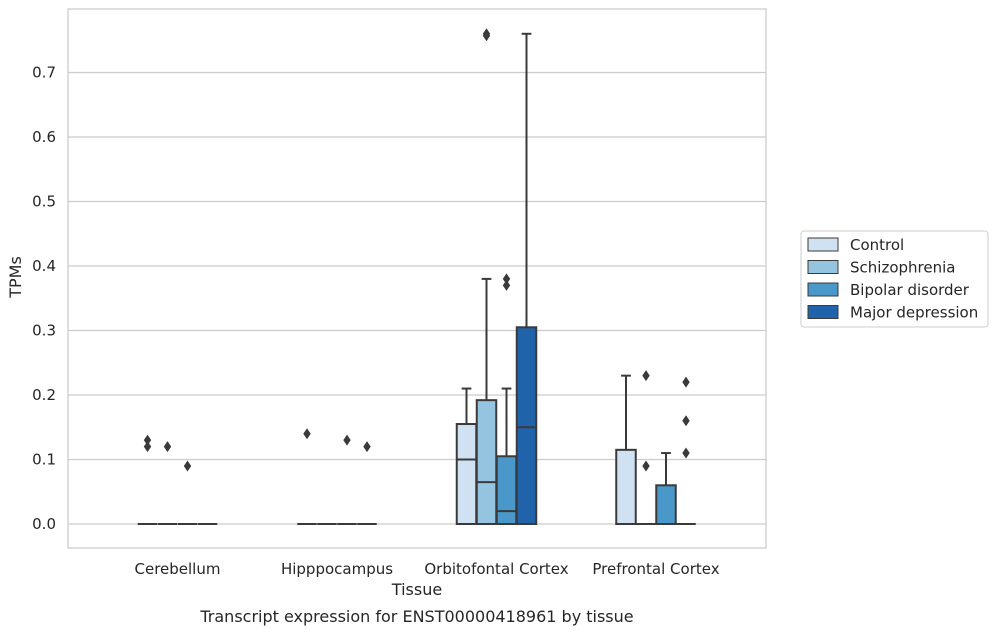  I want to click on y-tick-label: 0.6, so click(44, 137).